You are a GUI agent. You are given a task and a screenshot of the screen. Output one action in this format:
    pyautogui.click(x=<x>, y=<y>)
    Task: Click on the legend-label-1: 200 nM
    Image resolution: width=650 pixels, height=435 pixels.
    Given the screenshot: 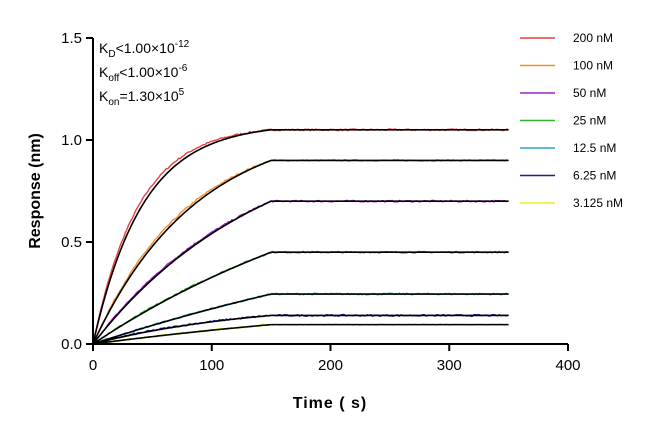 What is the action you would take?
    pyautogui.click(x=593, y=38)
    